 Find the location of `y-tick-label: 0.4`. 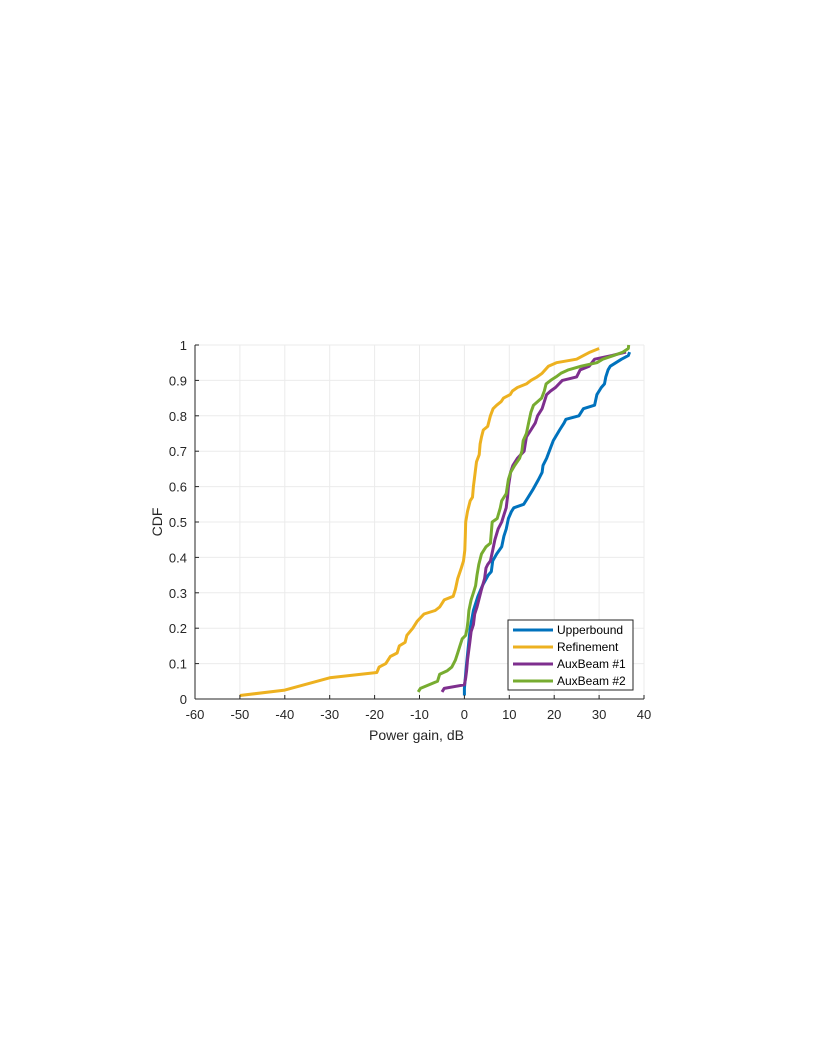

y-tick-label: 0.4 is located at coordinates (178, 557).